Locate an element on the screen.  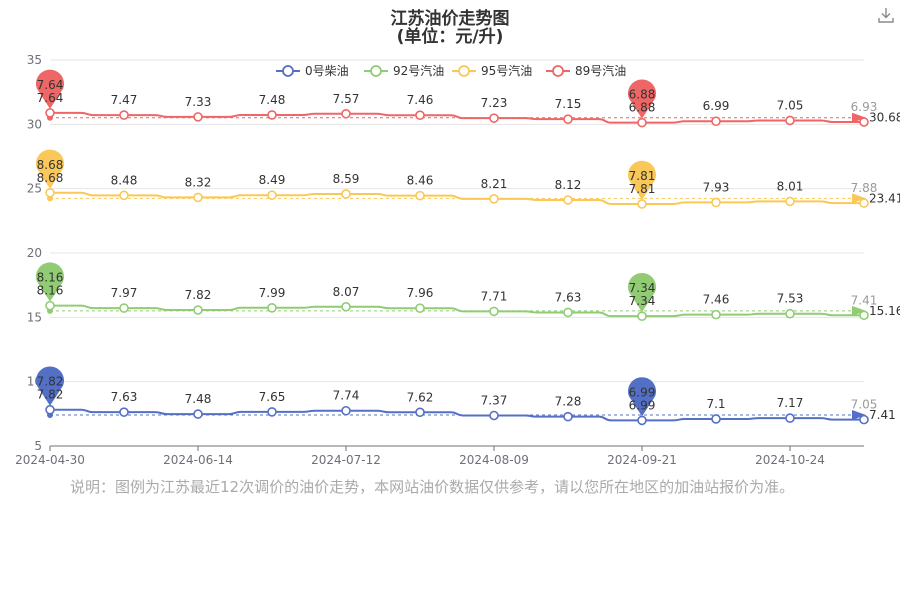
x-tick-label: 2024-08-09 is located at coordinates (494, 460).